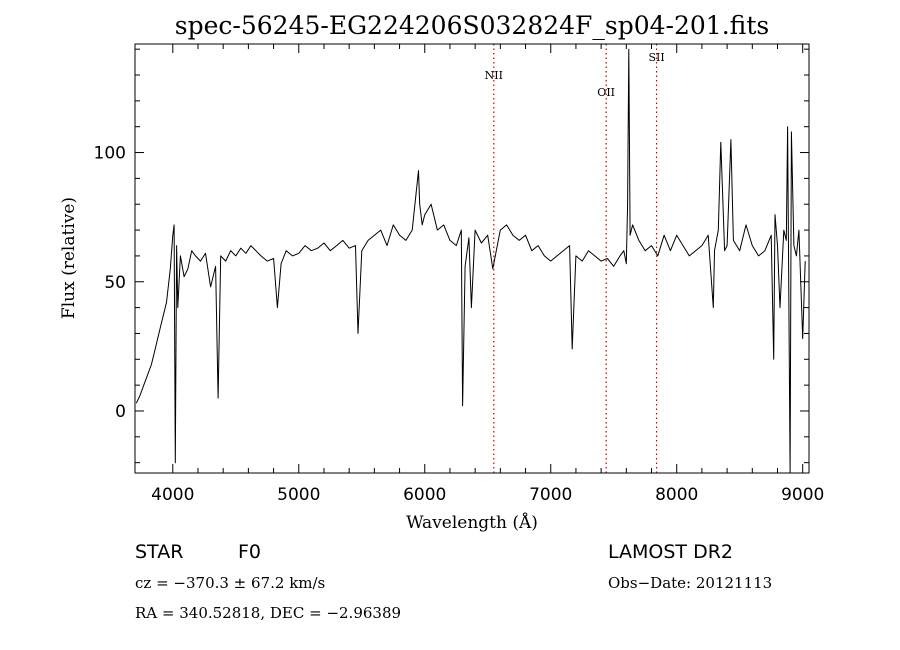  I want to click on x-tick-label: 9000, so click(802, 495).